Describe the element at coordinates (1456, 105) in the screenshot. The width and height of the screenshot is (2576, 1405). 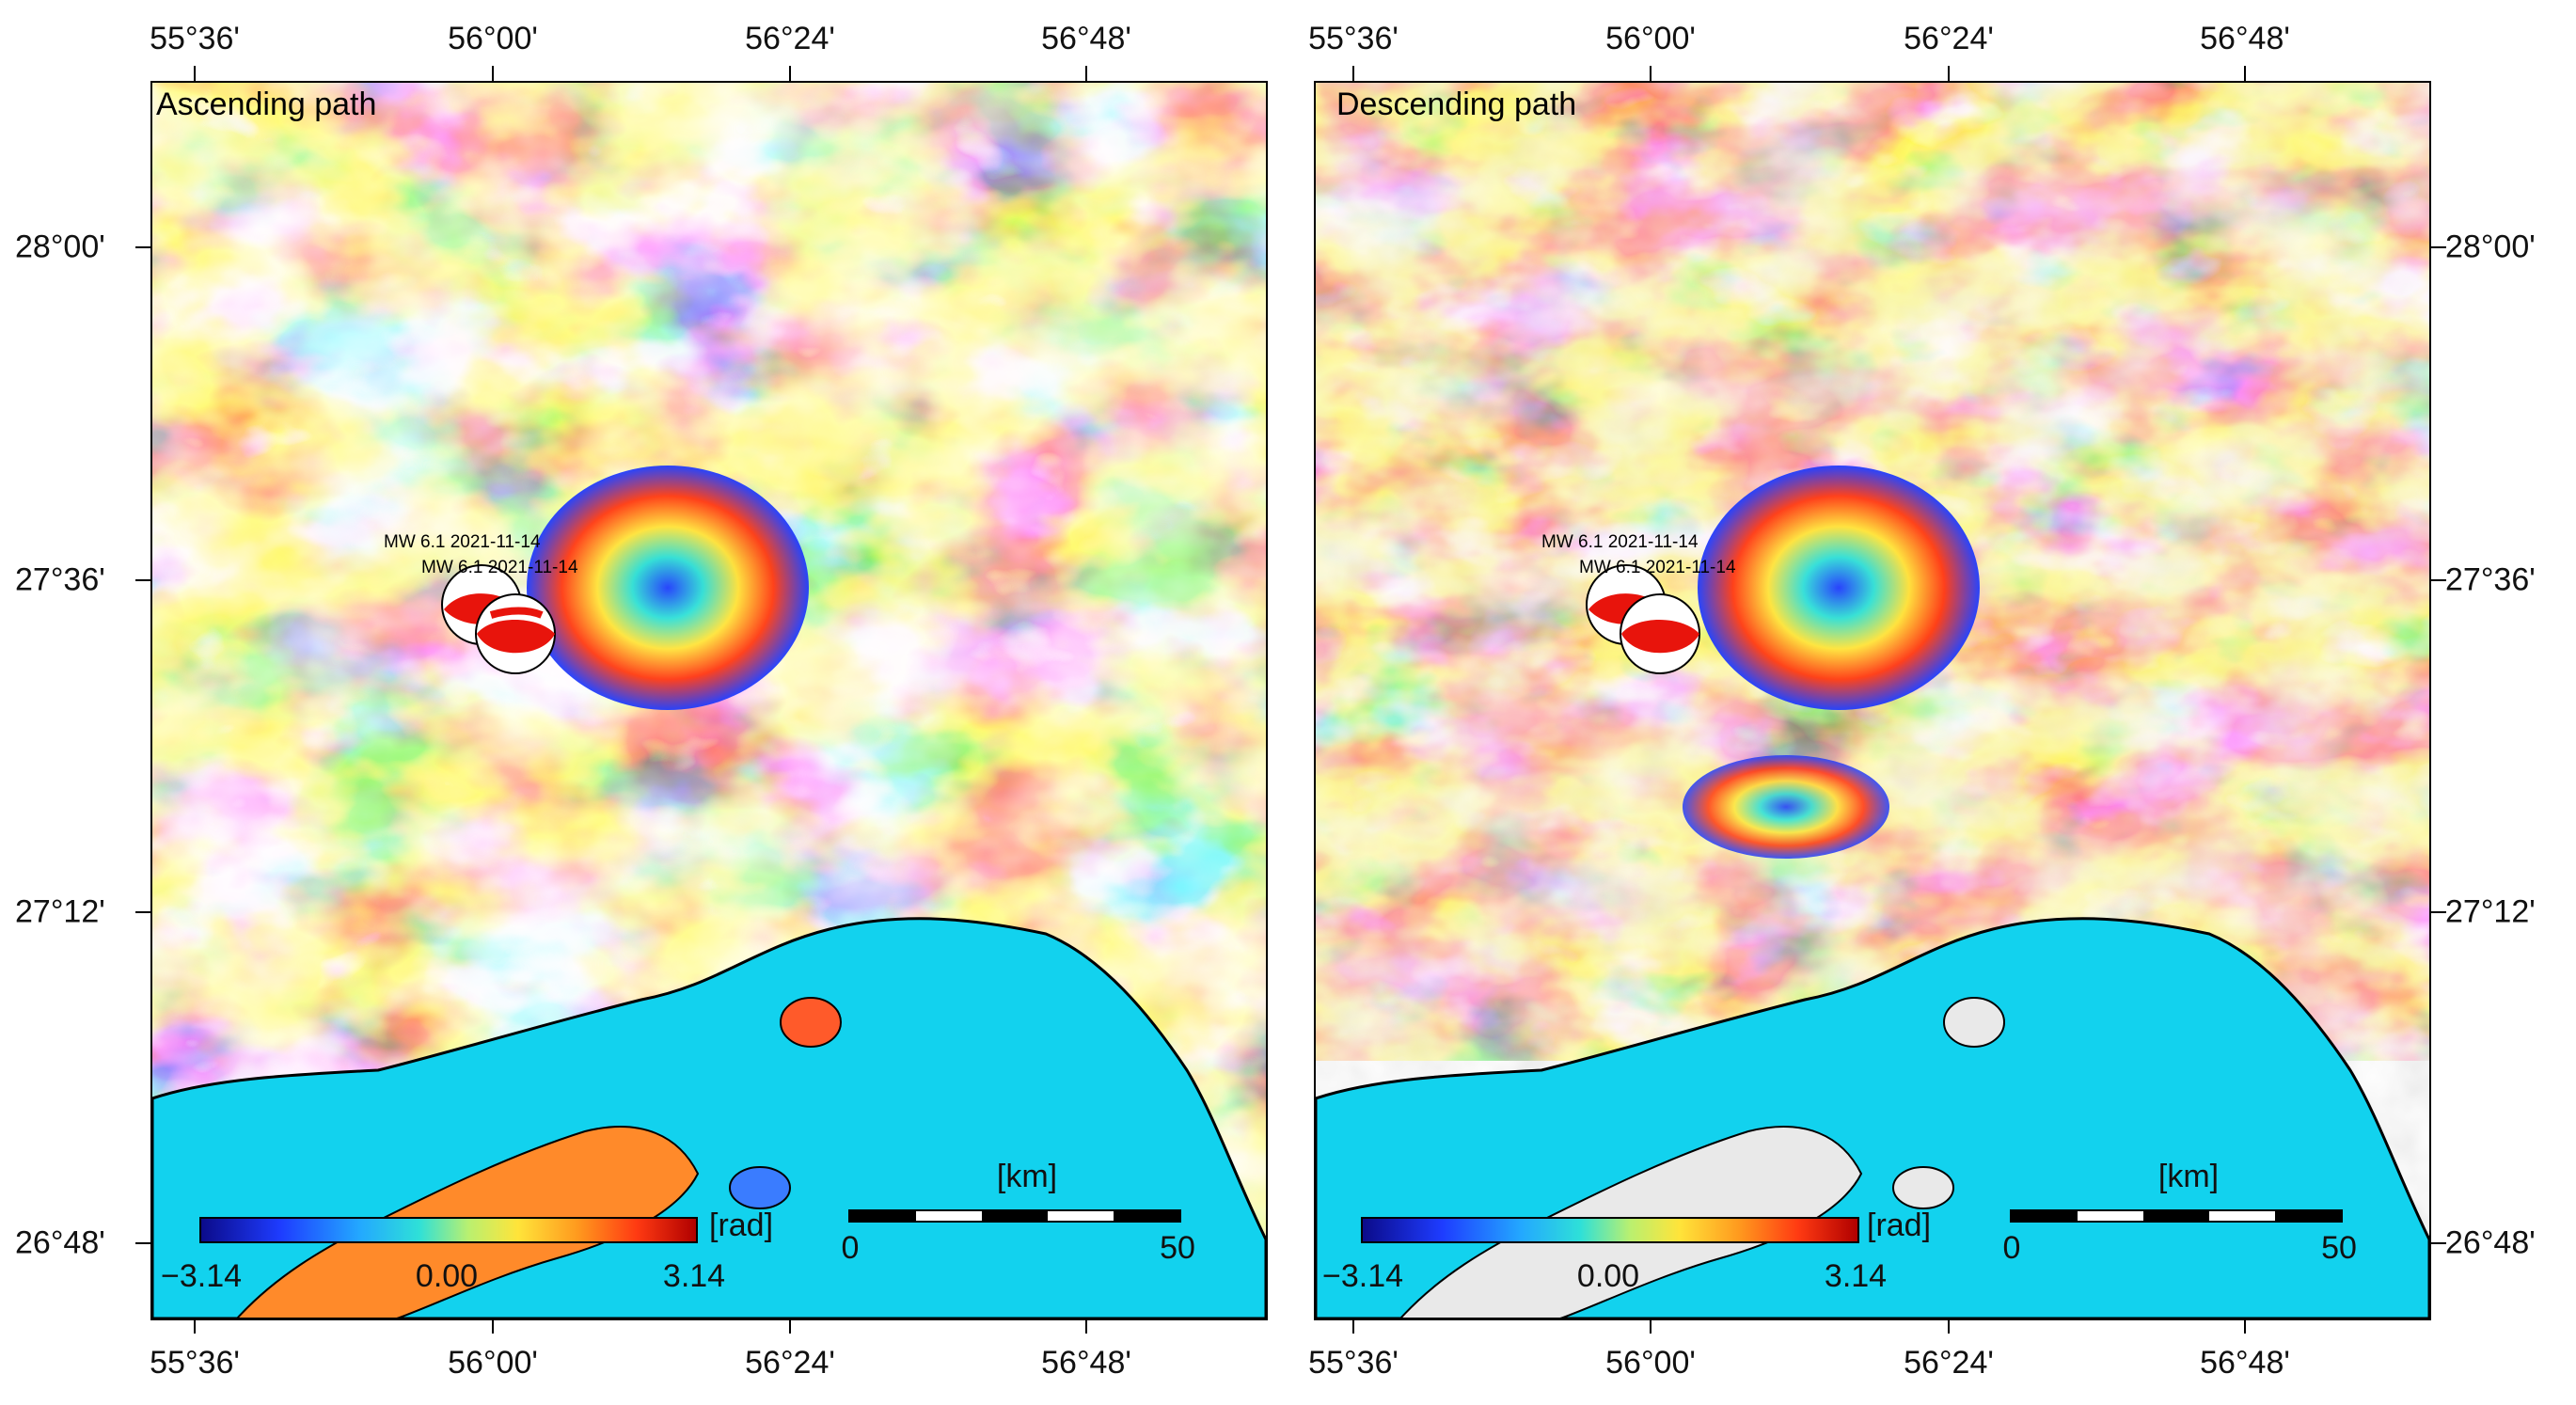
I see `panel-title: Descending path` at that location.